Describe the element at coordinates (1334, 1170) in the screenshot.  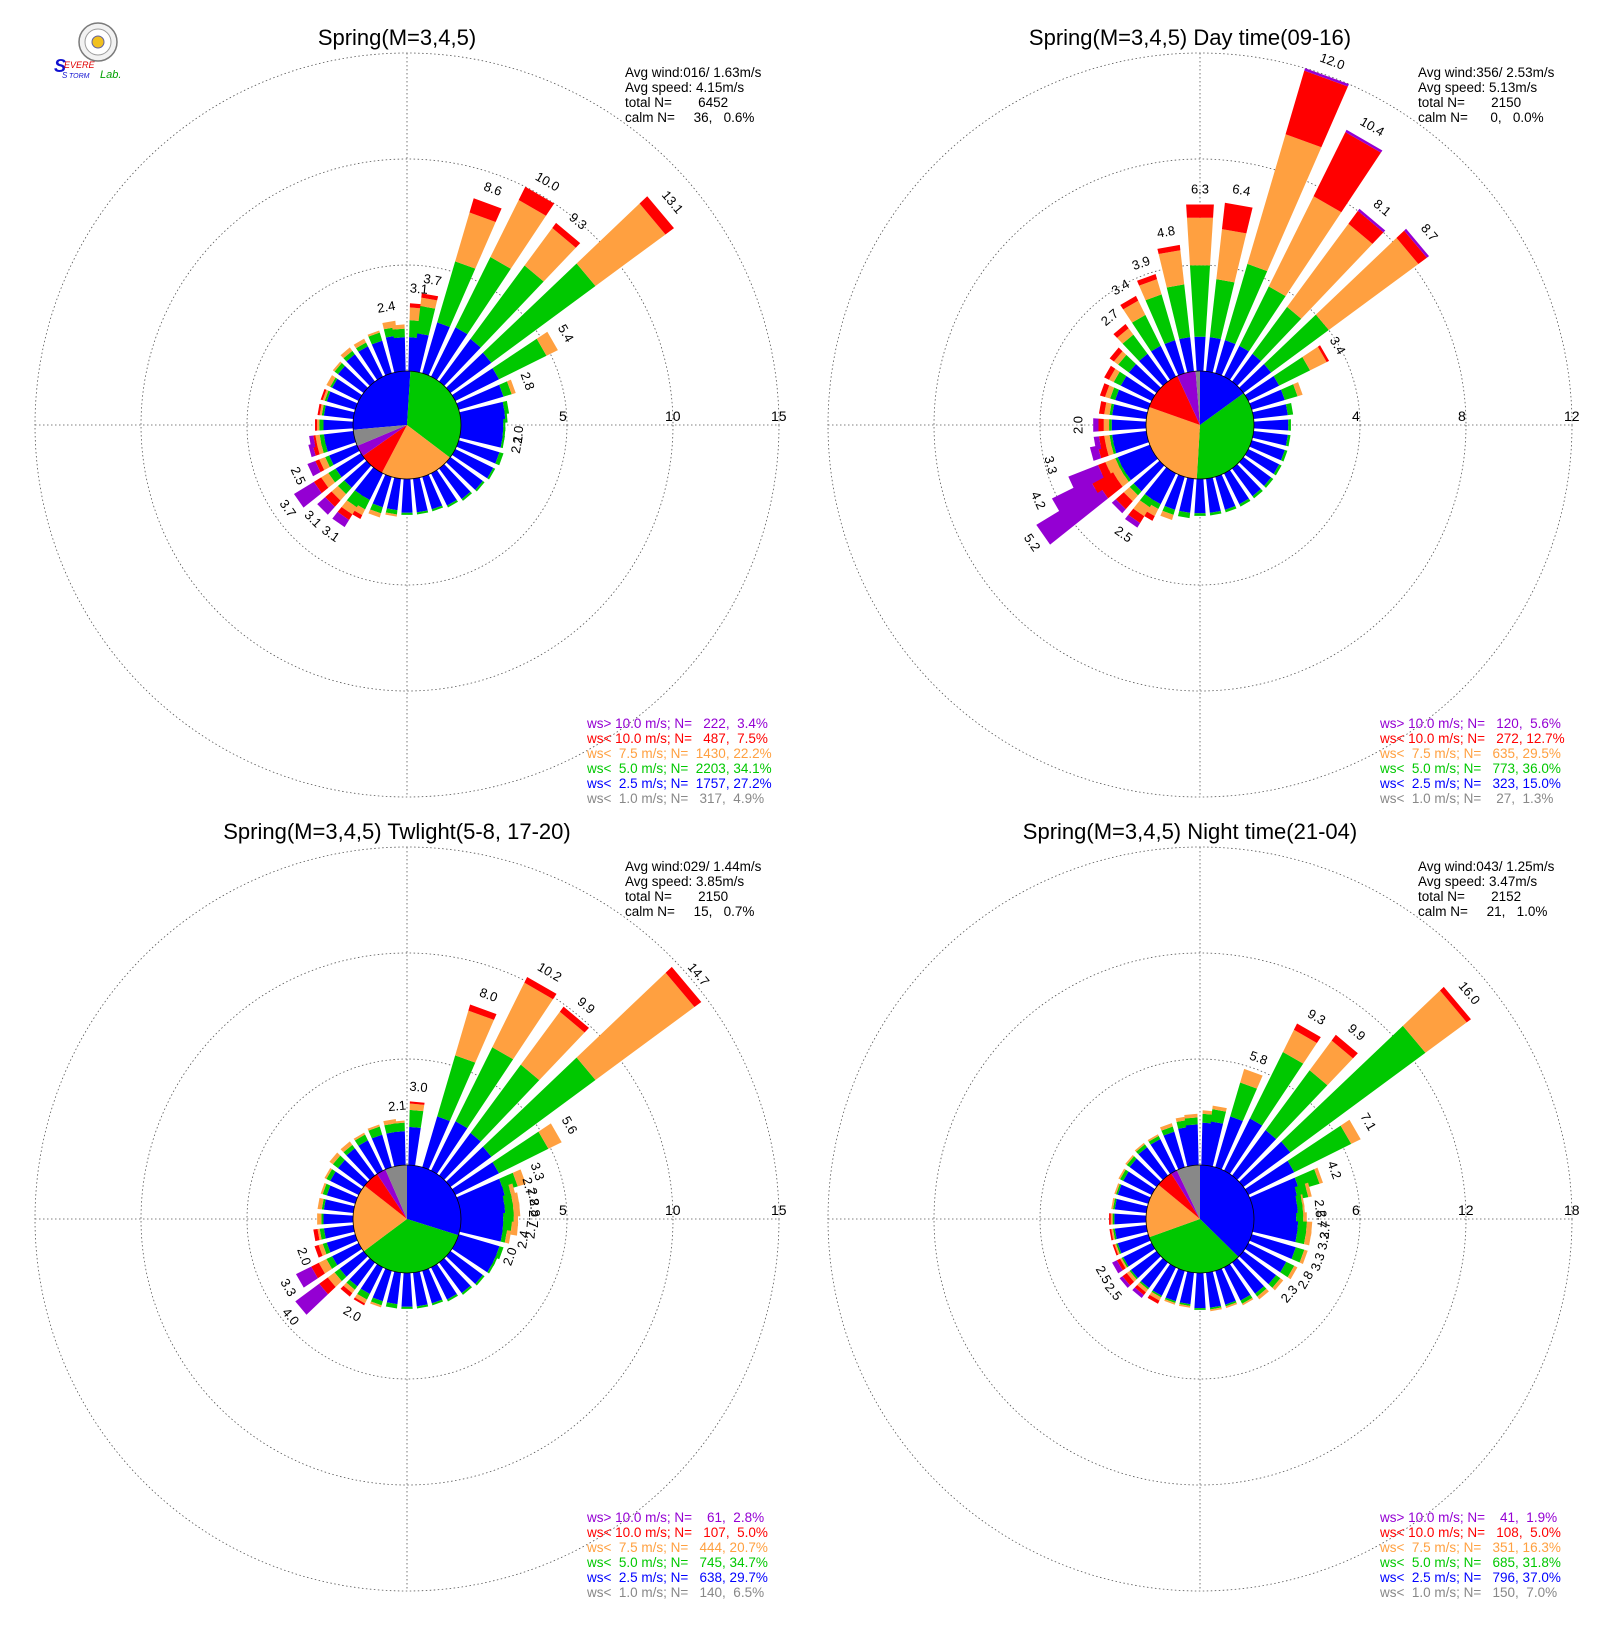
I see `bar-label-6: 4.2` at that location.